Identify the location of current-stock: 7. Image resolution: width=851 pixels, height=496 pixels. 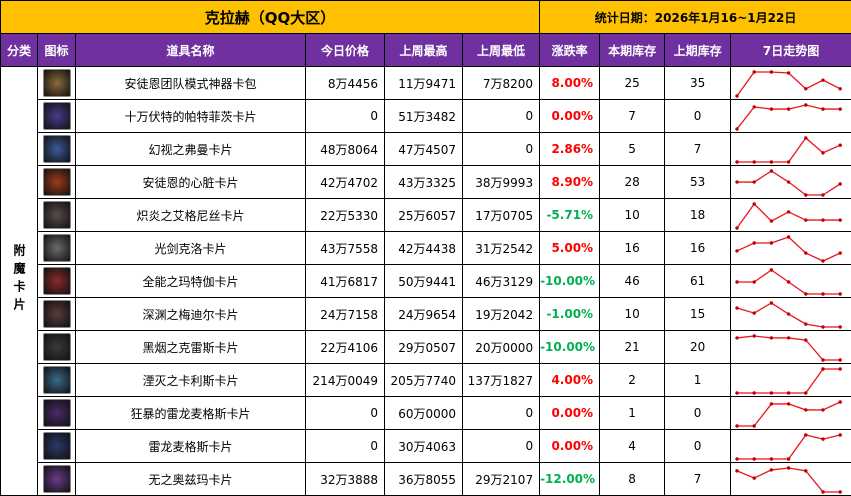
(632, 116).